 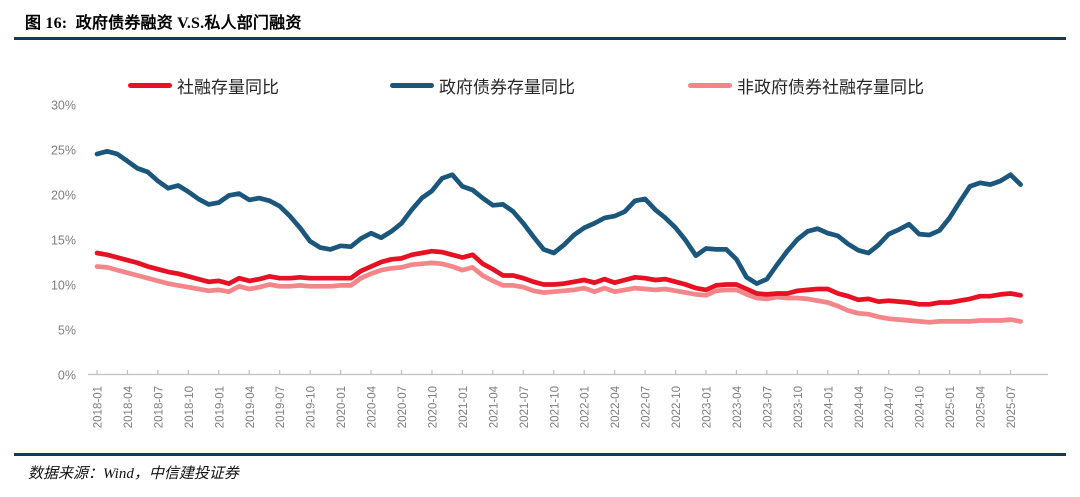 What do you see at coordinates (342, 407) in the screenshot?
I see `svg-text: 2020-01` at bounding box center [342, 407].